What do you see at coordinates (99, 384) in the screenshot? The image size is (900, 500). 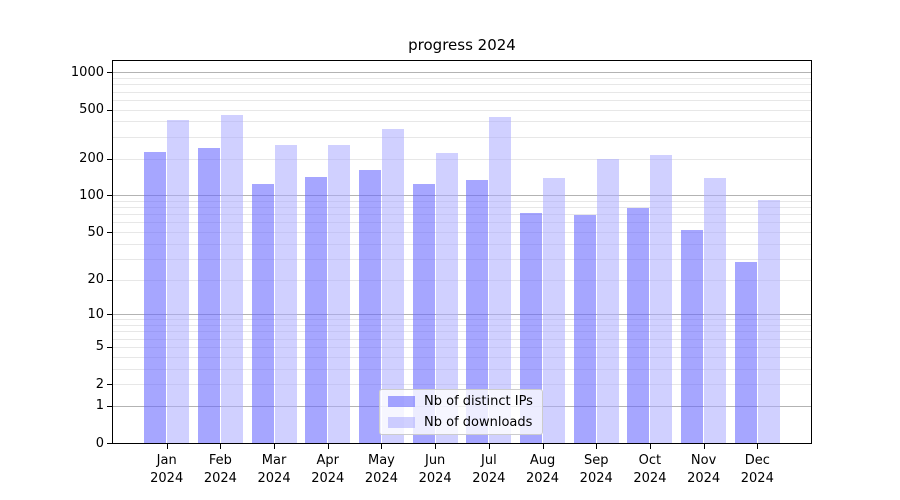 I see `y-tick-label-2: 2` at bounding box center [99, 384].